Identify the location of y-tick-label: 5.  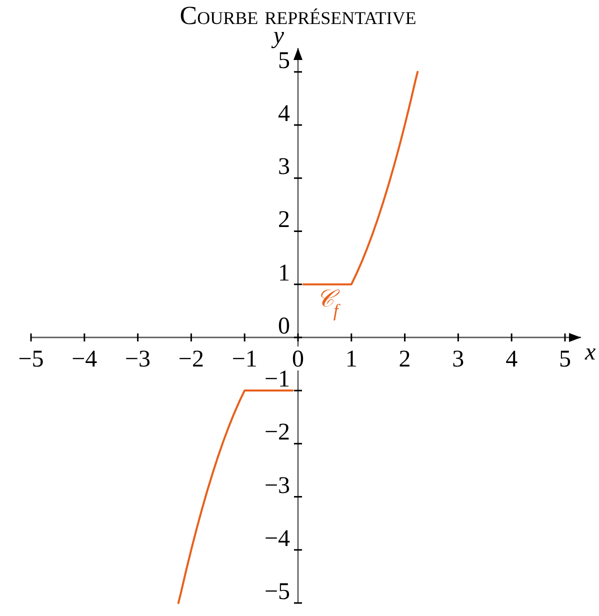
(284, 61).